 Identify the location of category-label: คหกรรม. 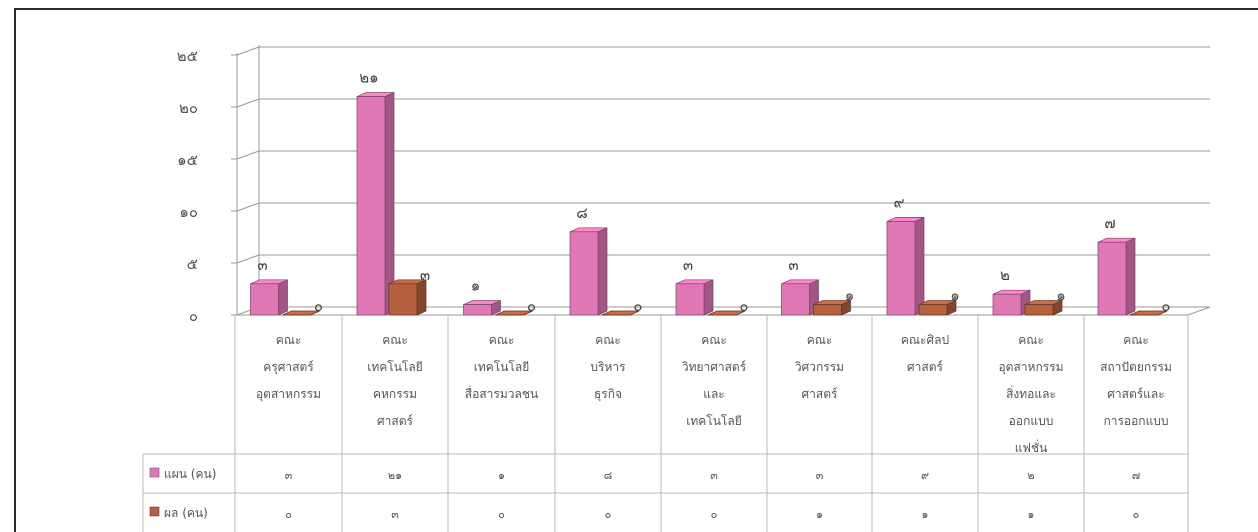
(395, 394).